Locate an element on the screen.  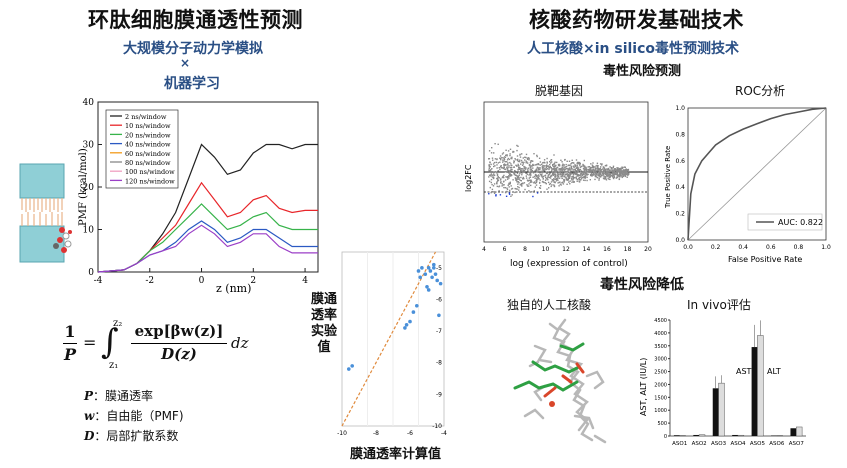
roc-xtick-label: 0.8 is located at coordinates (799, 247).